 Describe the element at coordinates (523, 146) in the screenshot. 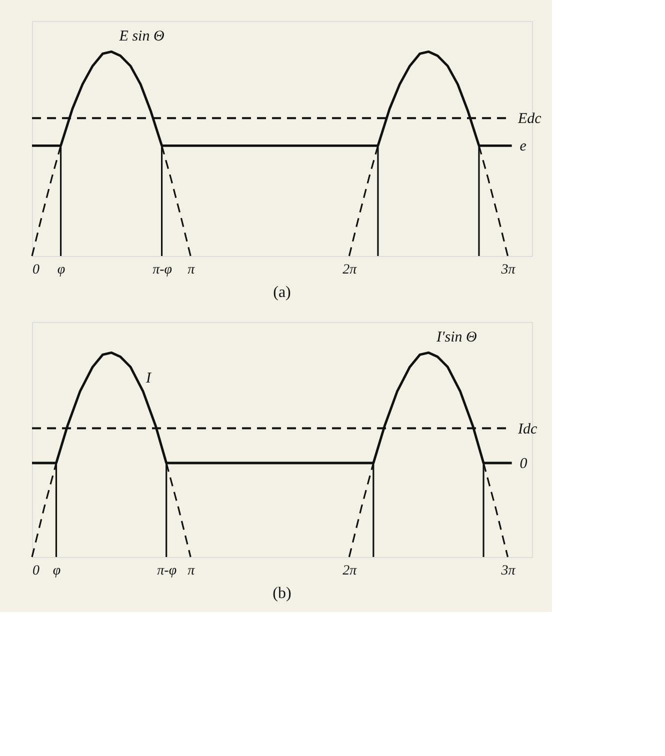

I see `series-label: e` at that location.